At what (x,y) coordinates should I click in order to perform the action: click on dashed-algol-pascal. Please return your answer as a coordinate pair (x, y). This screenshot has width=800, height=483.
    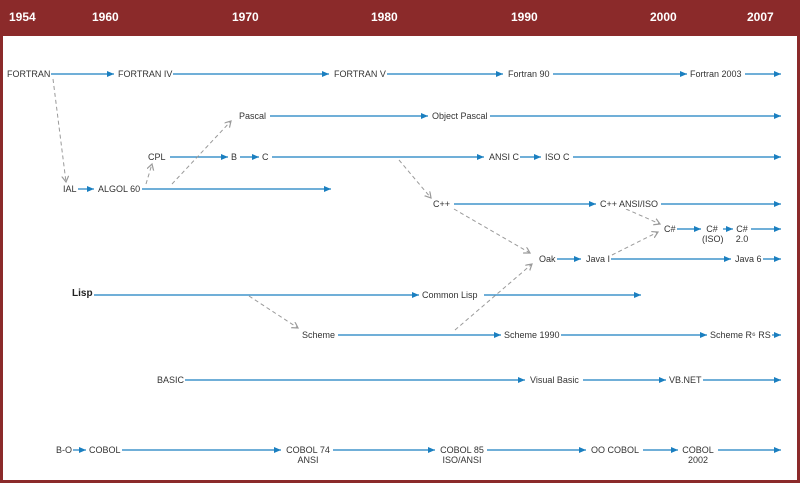
    Looking at the image, I should click on (201, 153).